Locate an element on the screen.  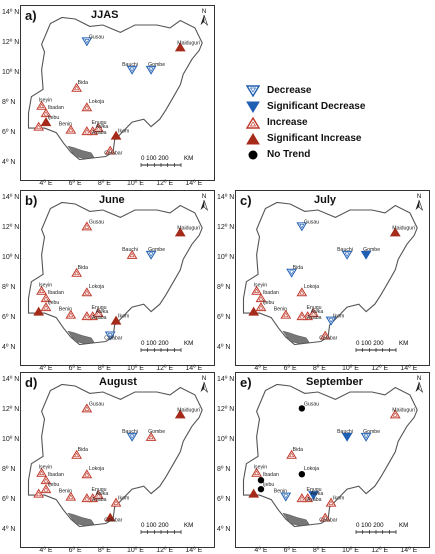
station-marker-asaba is located at coordinates (87, 316).